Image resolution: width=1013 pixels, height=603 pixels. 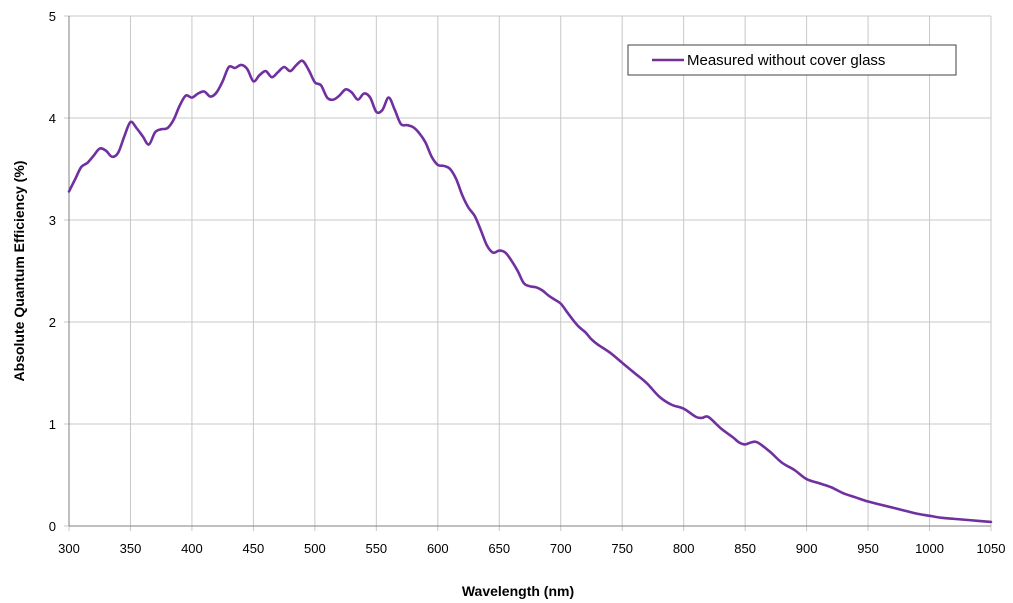 I want to click on y-axis-title: Absolute Quantum Efficiency (%), so click(x=19, y=271).